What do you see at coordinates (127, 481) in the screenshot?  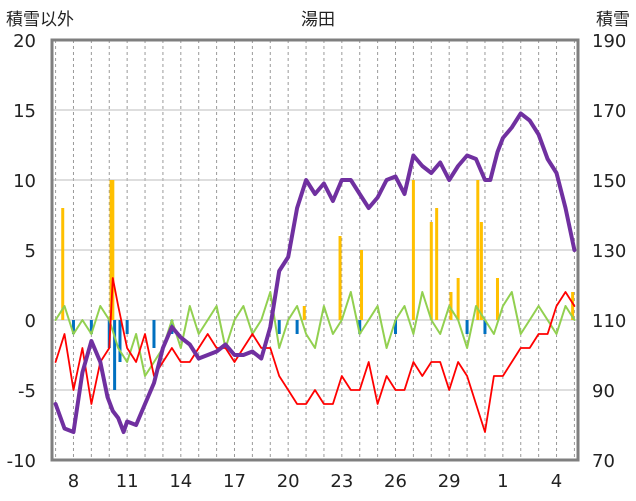 I see `x-tick-label: 11` at bounding box center [127, 481].